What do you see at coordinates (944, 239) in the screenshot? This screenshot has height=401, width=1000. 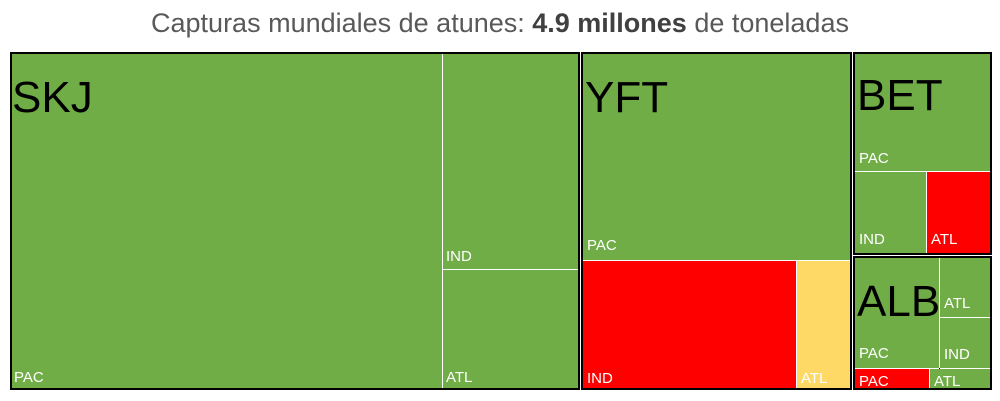 I see `stock-label-bet-2: ATL` at bounding box center [944, 239].